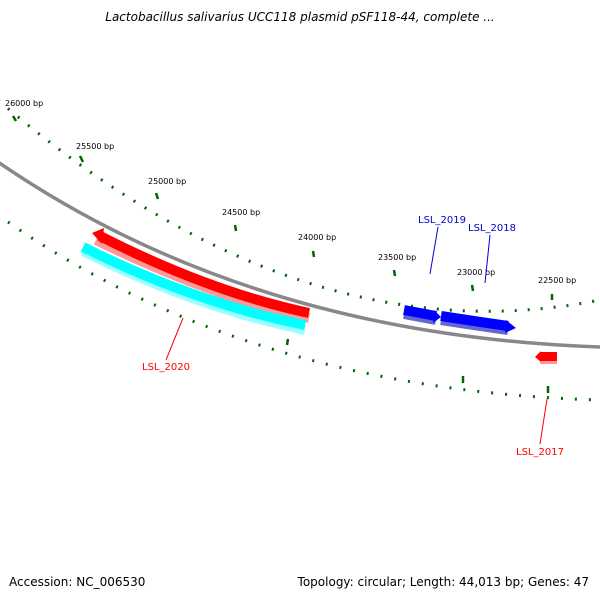  I want to click on gene-highlight-band, so click(193, 288).